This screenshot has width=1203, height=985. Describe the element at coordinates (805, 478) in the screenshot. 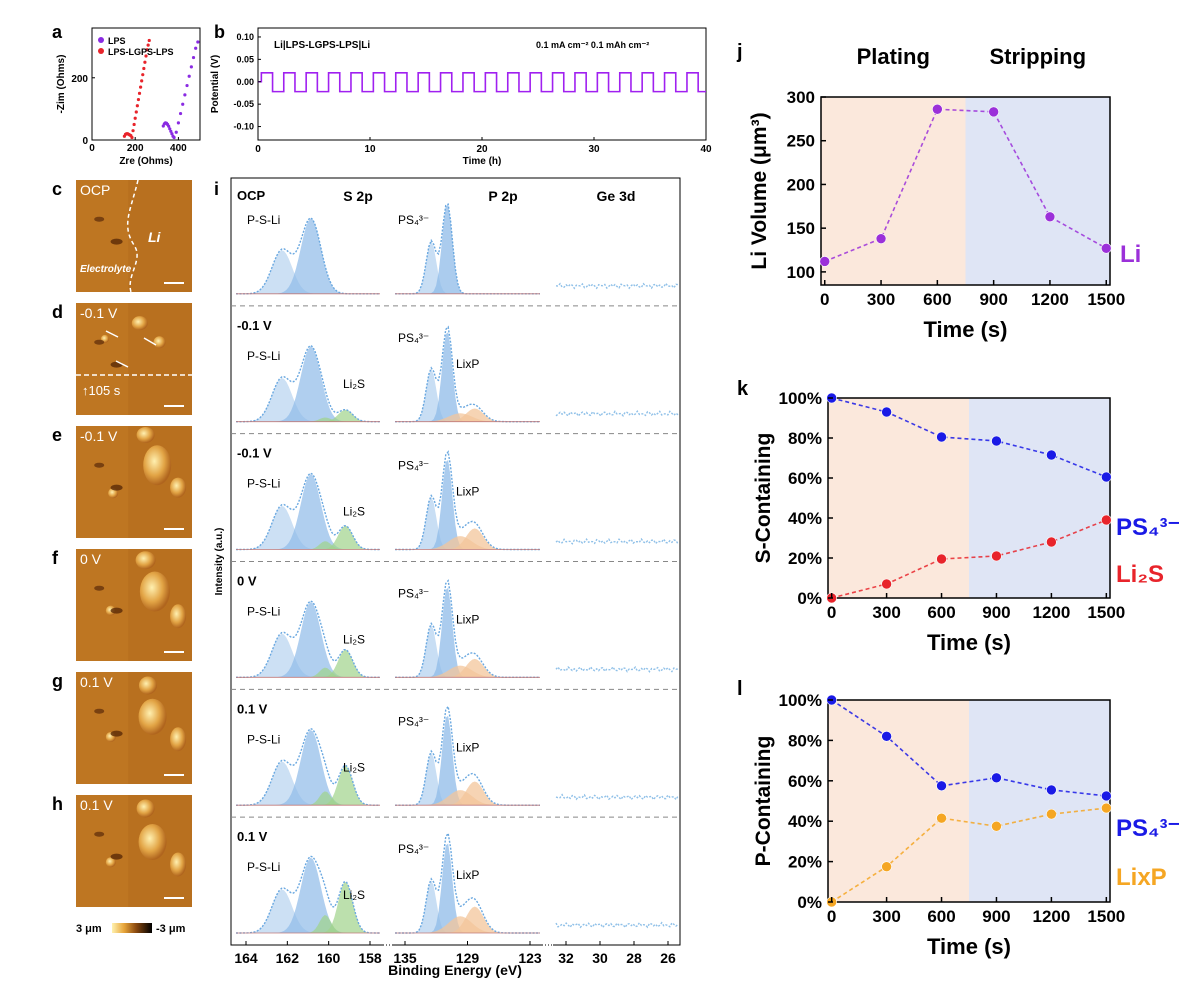

I see `y-tick-label: 60%` at that location.